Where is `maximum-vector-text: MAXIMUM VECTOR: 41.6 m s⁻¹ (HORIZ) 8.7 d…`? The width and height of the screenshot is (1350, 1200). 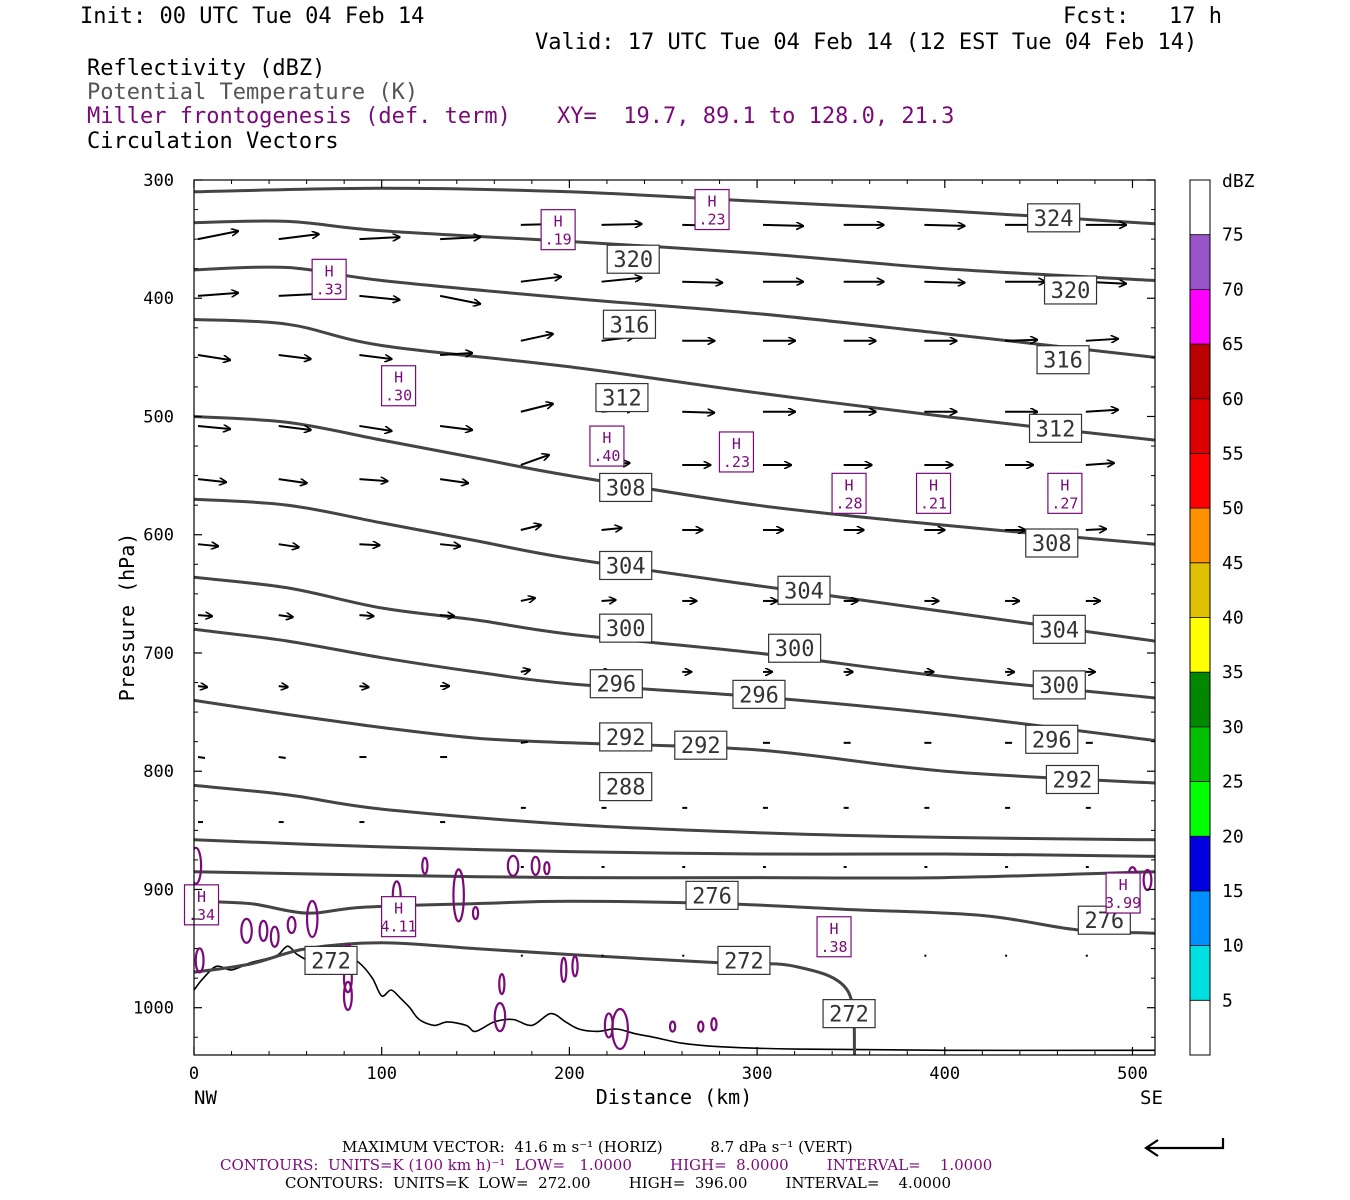
maximum-vector-text: MAXIMUM VECTOR: 41.6 m s⁻¹ (HORIZ) 8.7 d… is located at coordinates (597, 1147).